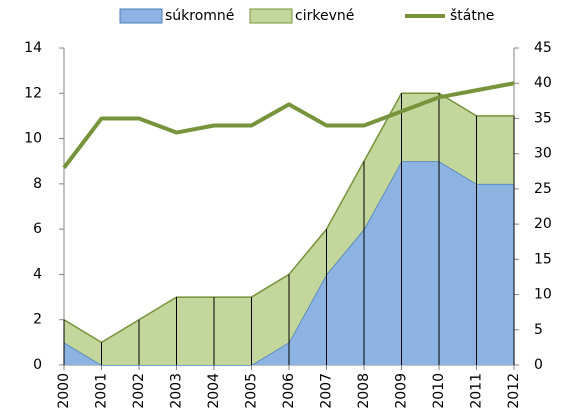 This screenshot has height=415, width=580. What do you see at coordinates (543, 224) in the screenshot?
I see `y2-tick-label: 20` at bounding box center [543, 224].